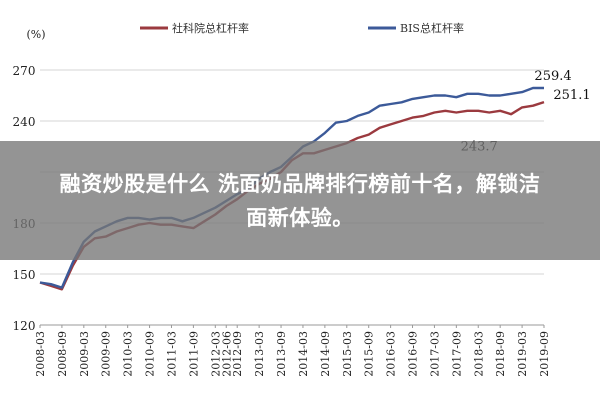  I want to click on legend-label-2: BIS总杠杆率, so click(432, 28).